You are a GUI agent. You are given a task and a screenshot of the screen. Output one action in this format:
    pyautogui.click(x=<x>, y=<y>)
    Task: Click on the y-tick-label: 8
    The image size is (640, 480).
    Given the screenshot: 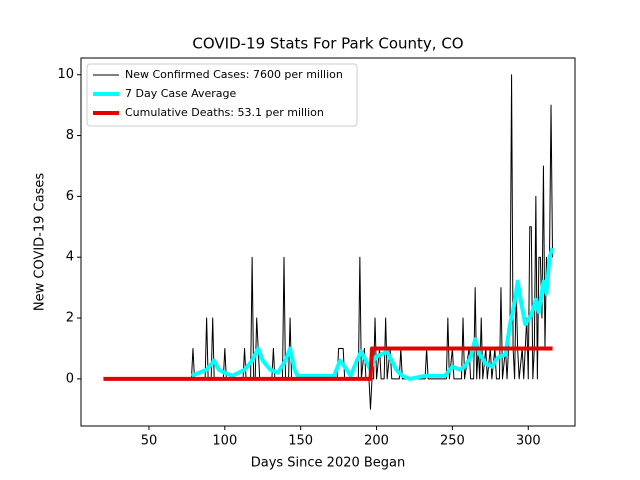 What is the action you would take?
    pyautogui.click(x=70, y=135)
    